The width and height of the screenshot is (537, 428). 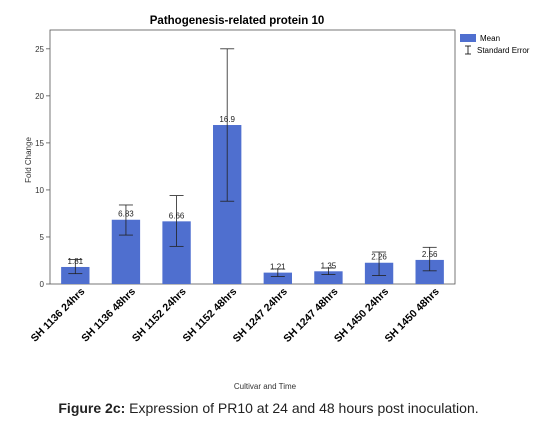 I want to click on chart-title: Pathogenesis-related protein 10, so click(x=237, y=21).